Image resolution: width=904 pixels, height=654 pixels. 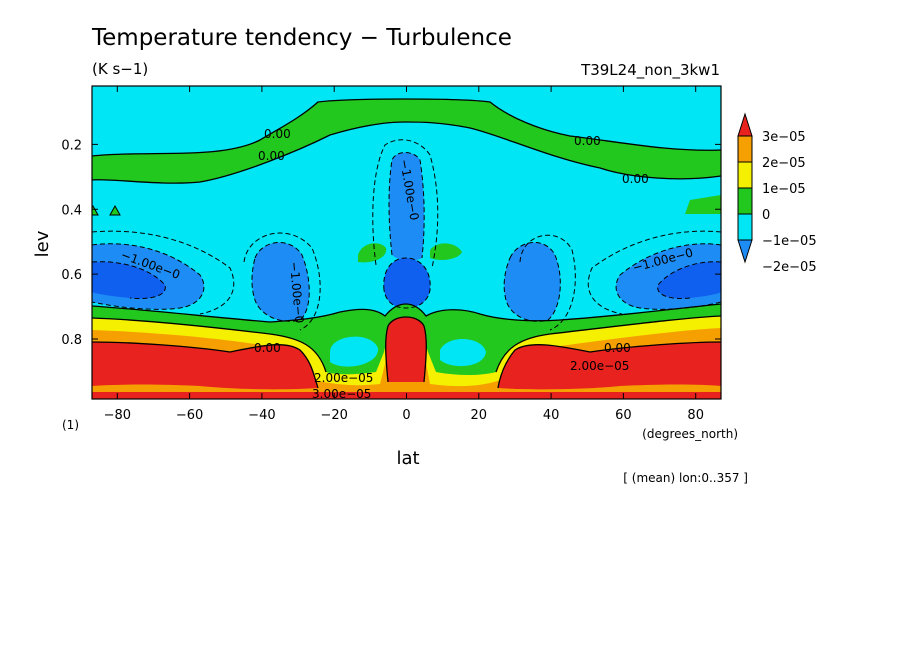 I want to click on x-tick-label: 80, so click(x=695, y=415).